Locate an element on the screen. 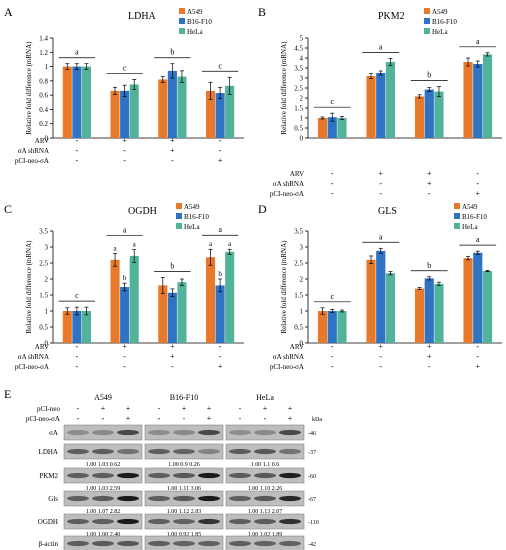 The image size is (506, 550). y-tick-label: 1.2 is located at coordinates (43, 53).